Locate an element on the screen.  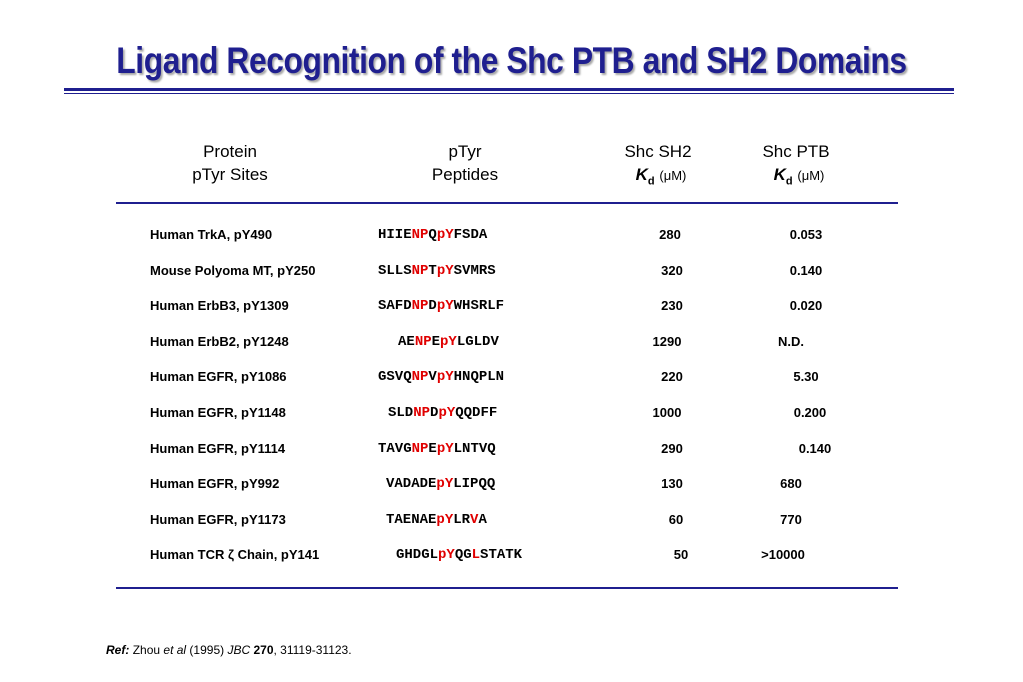
header-sh2-name: Shc SH2 is located at coordinates (658, 151).